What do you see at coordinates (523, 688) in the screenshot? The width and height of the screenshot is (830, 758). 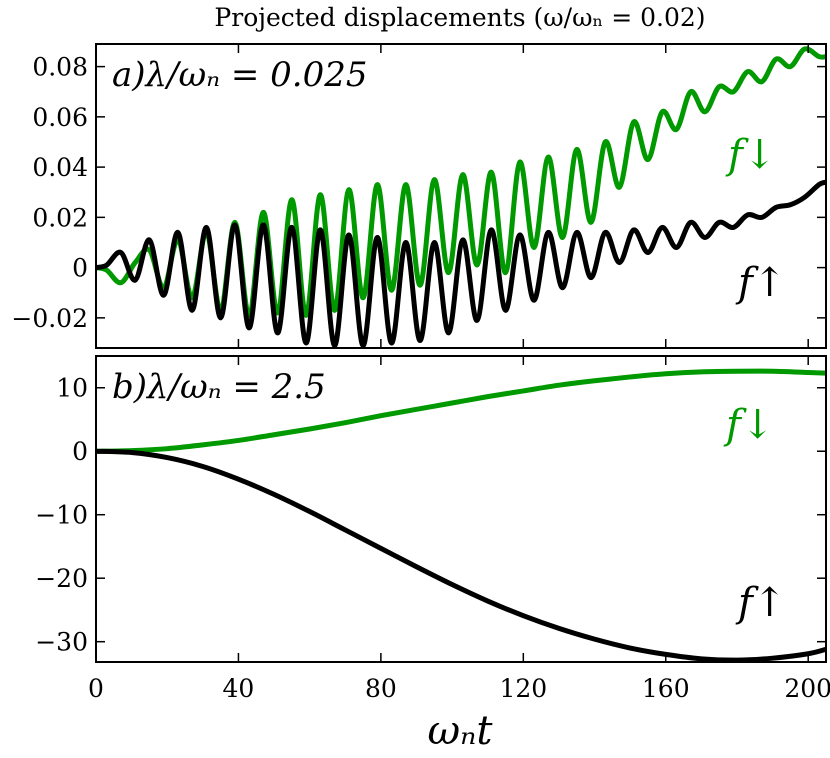 I see `panel-b-xtick-label: 120` at bounding box center [523, 688].